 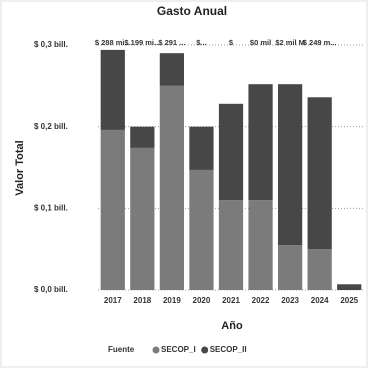 I want to click on chart-title: Gasto Anual, so click(x=192, y=11).